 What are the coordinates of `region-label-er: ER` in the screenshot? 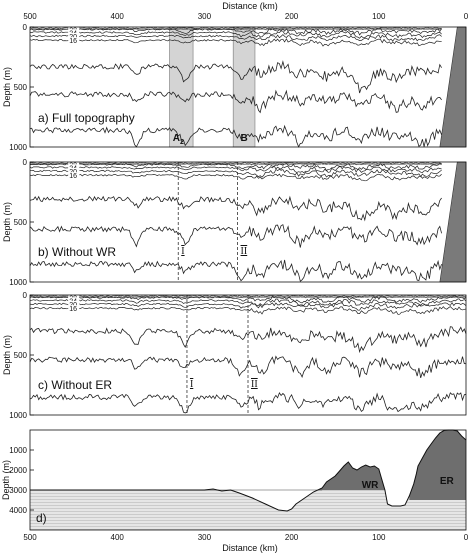 It's located at (447, 481).